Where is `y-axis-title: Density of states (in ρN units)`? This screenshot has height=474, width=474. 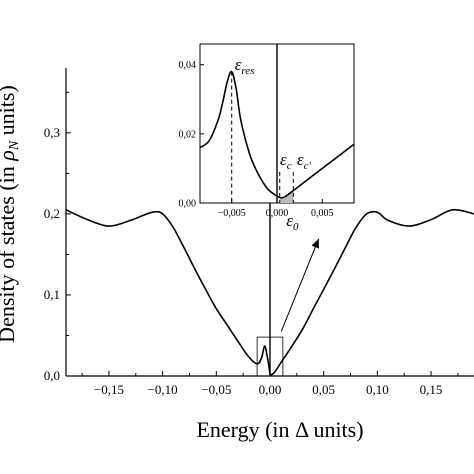
y-axis-title: Density of states (in ρN units) is located at coordinates (11, 214).